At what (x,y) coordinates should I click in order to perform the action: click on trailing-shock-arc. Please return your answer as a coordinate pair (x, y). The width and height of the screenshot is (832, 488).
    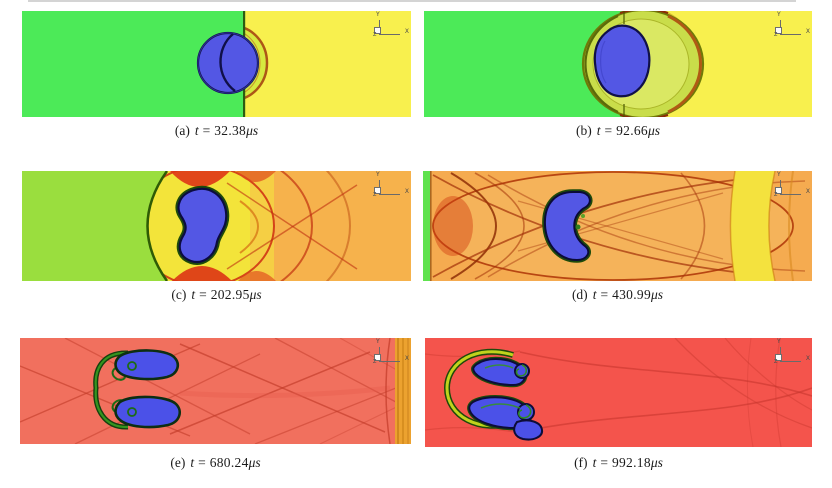
    Looking at the image, I should click on (665, 374).